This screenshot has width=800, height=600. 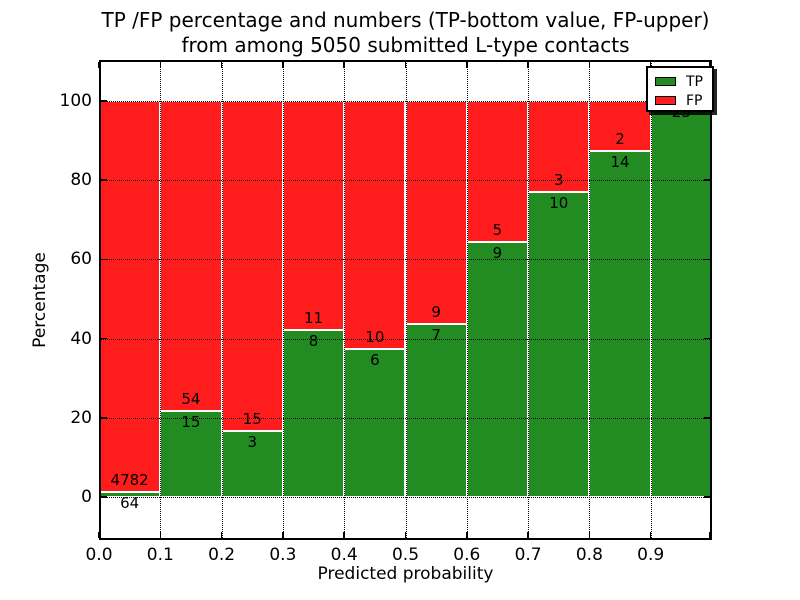 What do you see at coordinates (129, 479) in the screenshot?
I see `bar-count-label-fp: 4782` at bounding box center [129, 479].